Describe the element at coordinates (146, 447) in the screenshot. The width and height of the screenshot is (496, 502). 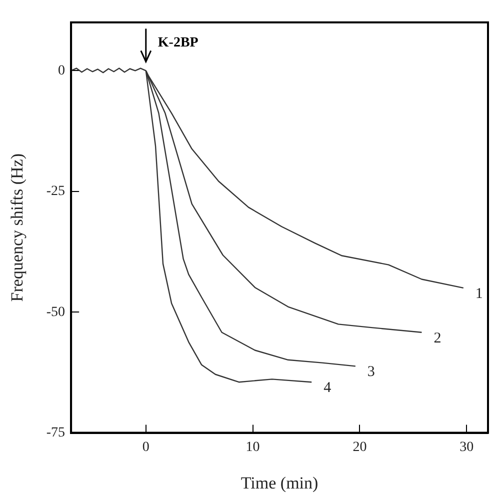
I see `x-tick-label: 0` at that location.